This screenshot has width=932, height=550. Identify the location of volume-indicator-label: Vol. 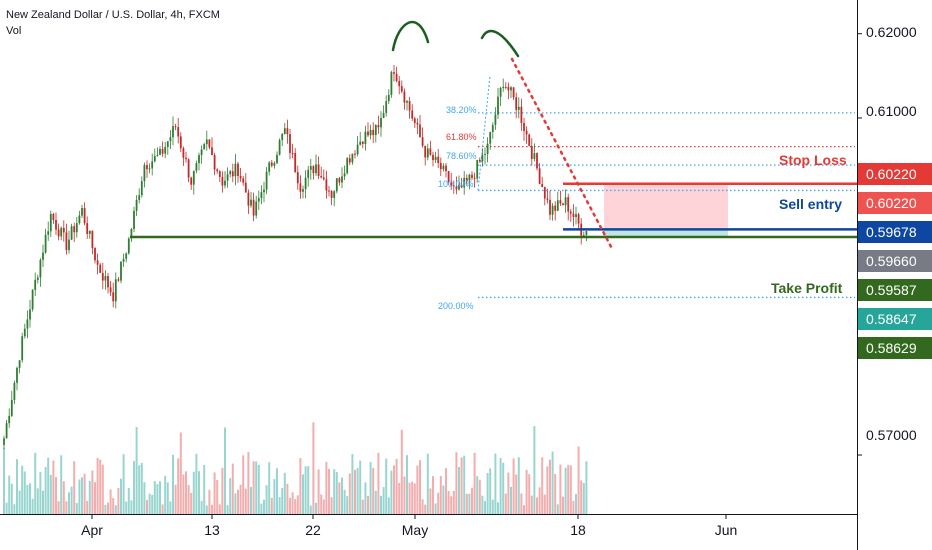
(14, 31).